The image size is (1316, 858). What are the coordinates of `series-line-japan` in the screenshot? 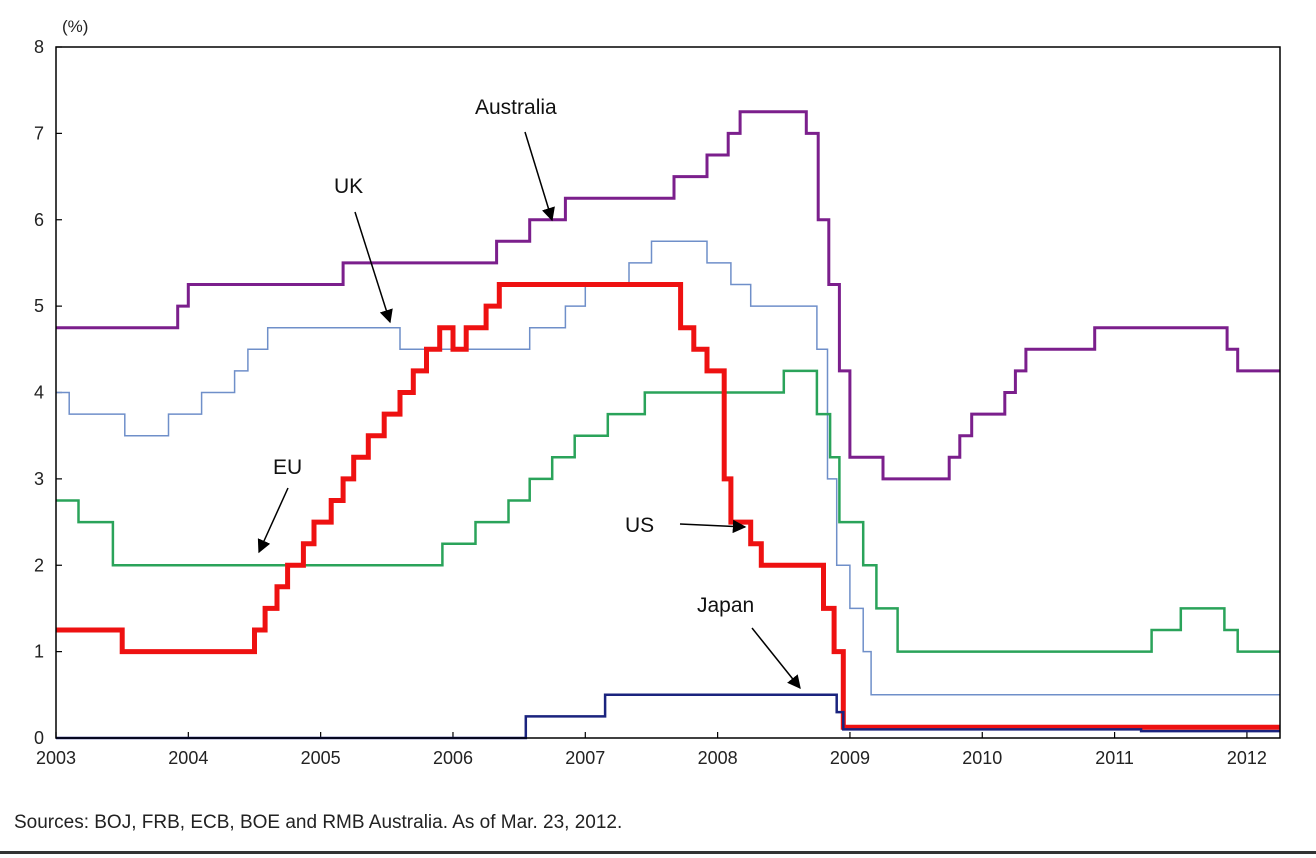 It's located at (668, 716).